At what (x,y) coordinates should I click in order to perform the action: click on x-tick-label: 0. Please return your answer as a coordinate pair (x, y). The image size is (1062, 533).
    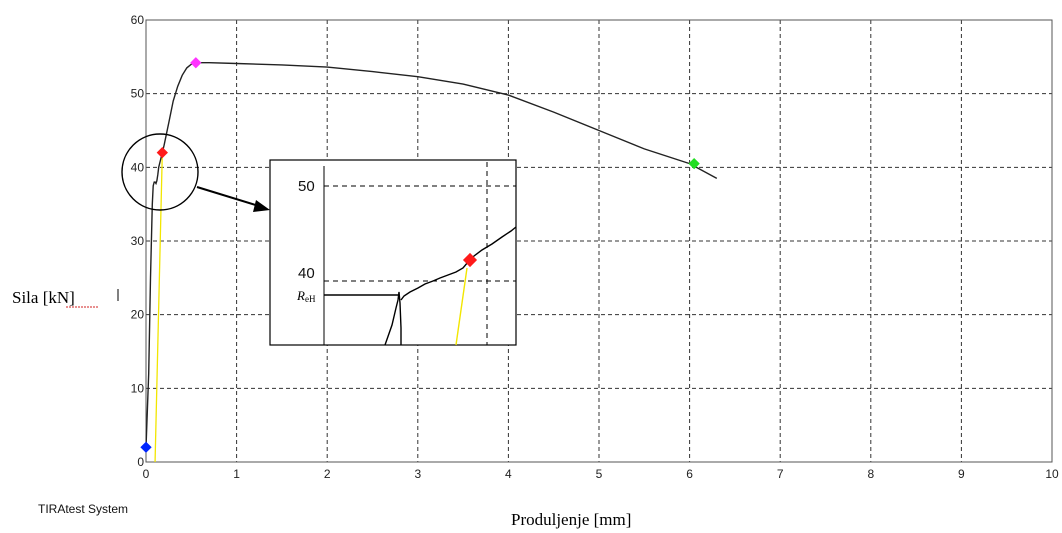
    Looking at the image, I should click on (146, 474).